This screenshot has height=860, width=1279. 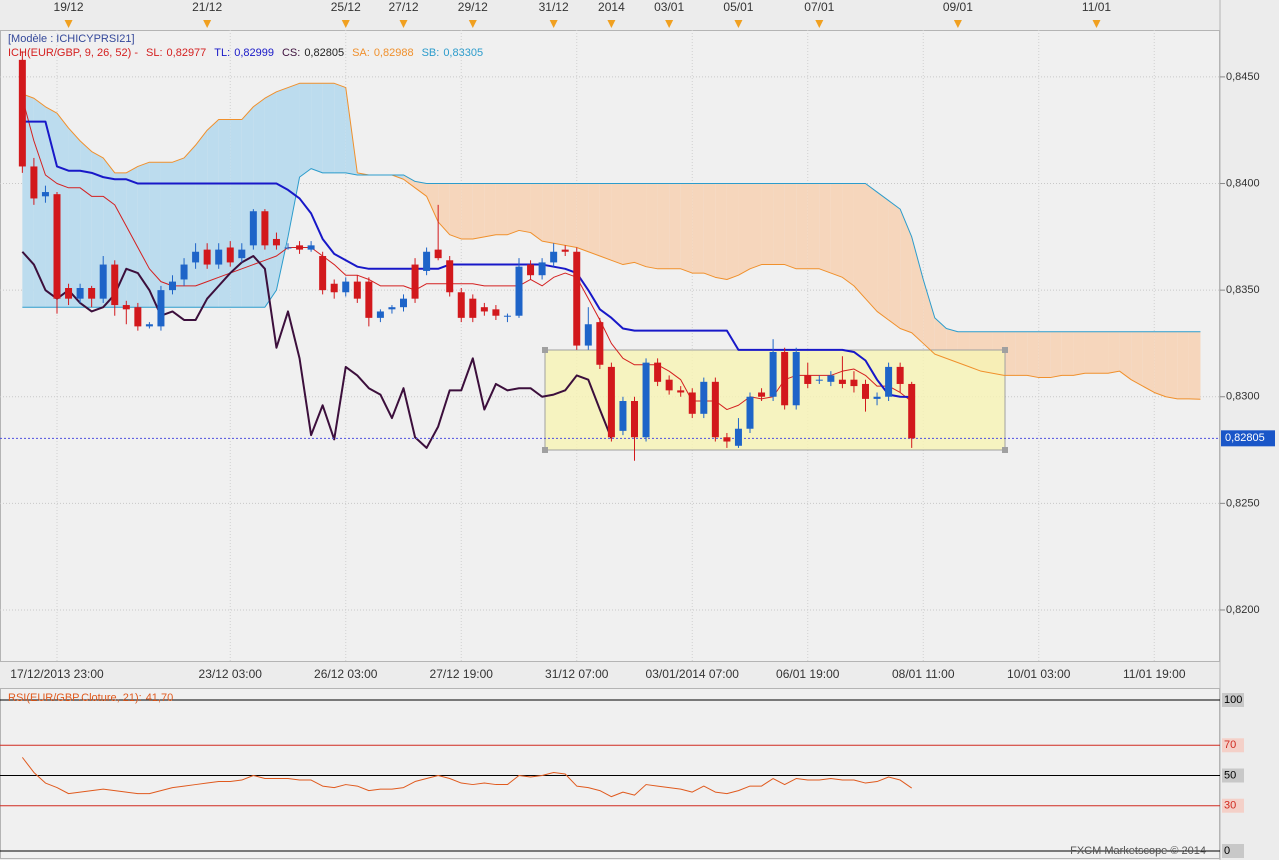 What do you see at coordinates (463, 53) in the screenshot?
I see `legend-value: 0,83305` at bounding box center [463, 53].